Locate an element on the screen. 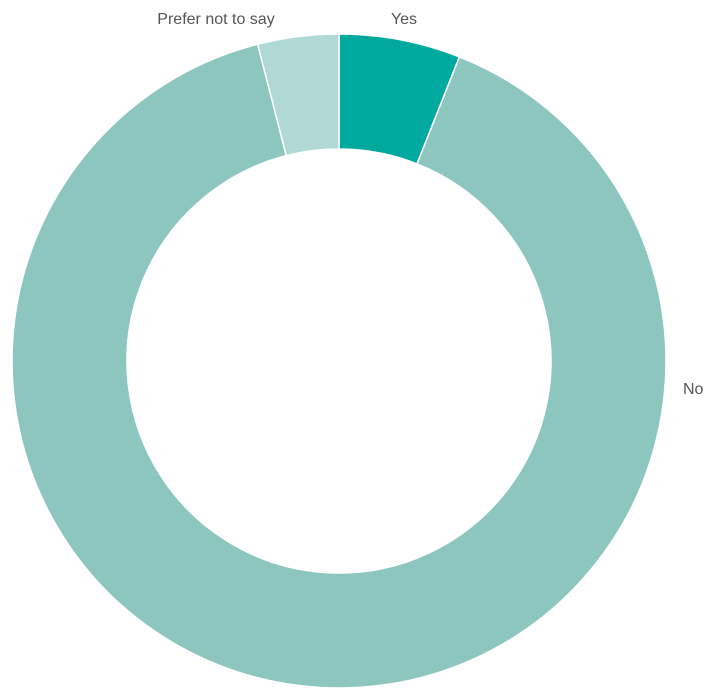 The width and height of the screenshot is (711, 689). donut-segment is located at coordinates (298, 95).